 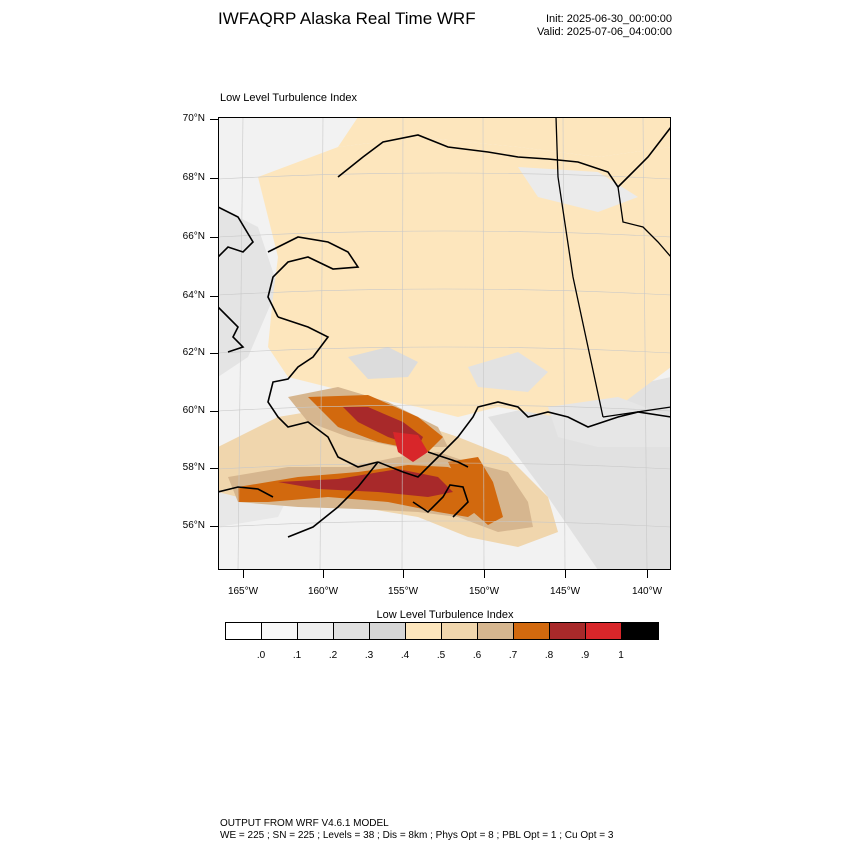 What do you see at coordinates (193, 295) in the screenshot?
I see `lat-label-64: 64°N` at bounding box center [193, 295].